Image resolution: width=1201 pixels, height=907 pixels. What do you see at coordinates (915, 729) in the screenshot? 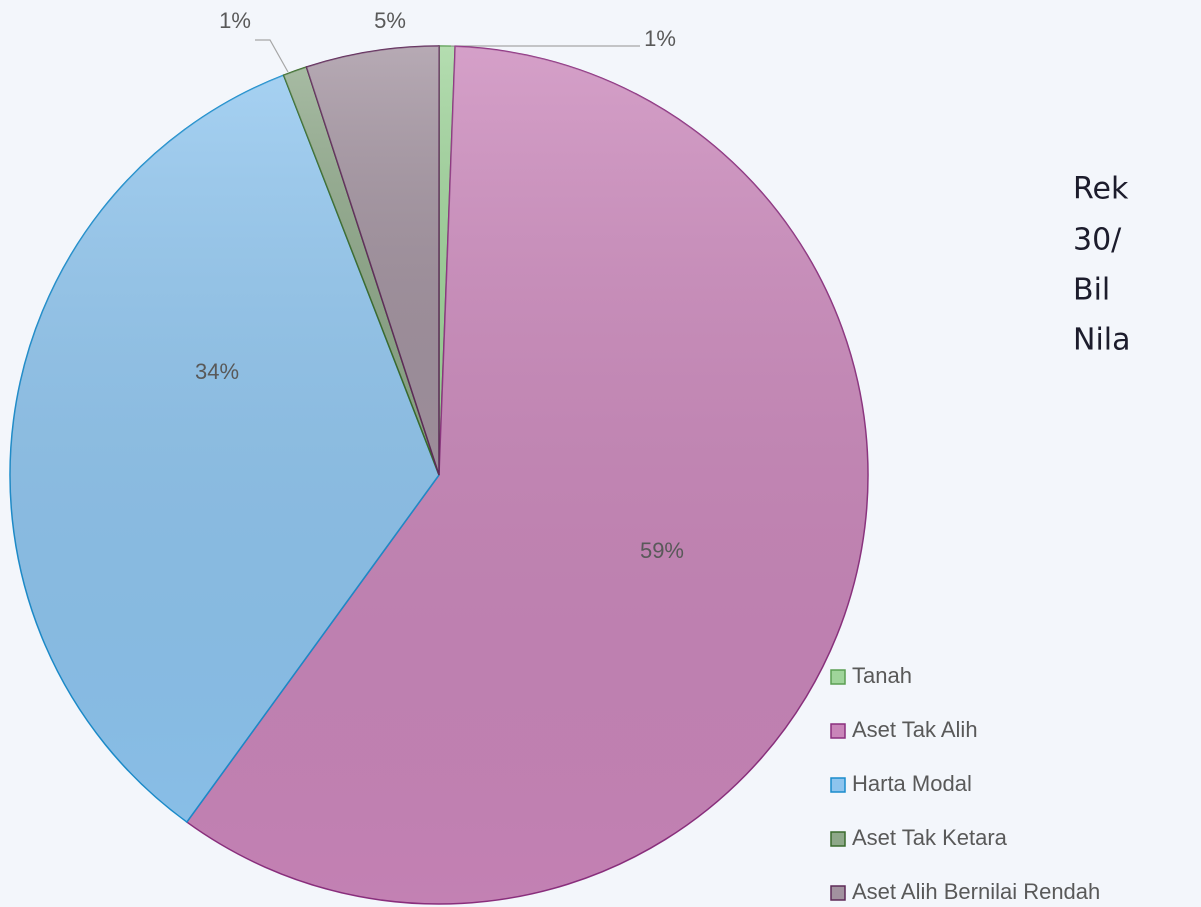
I see `legend-label: Aset Tak Alih` at bounding box center [915, 729].